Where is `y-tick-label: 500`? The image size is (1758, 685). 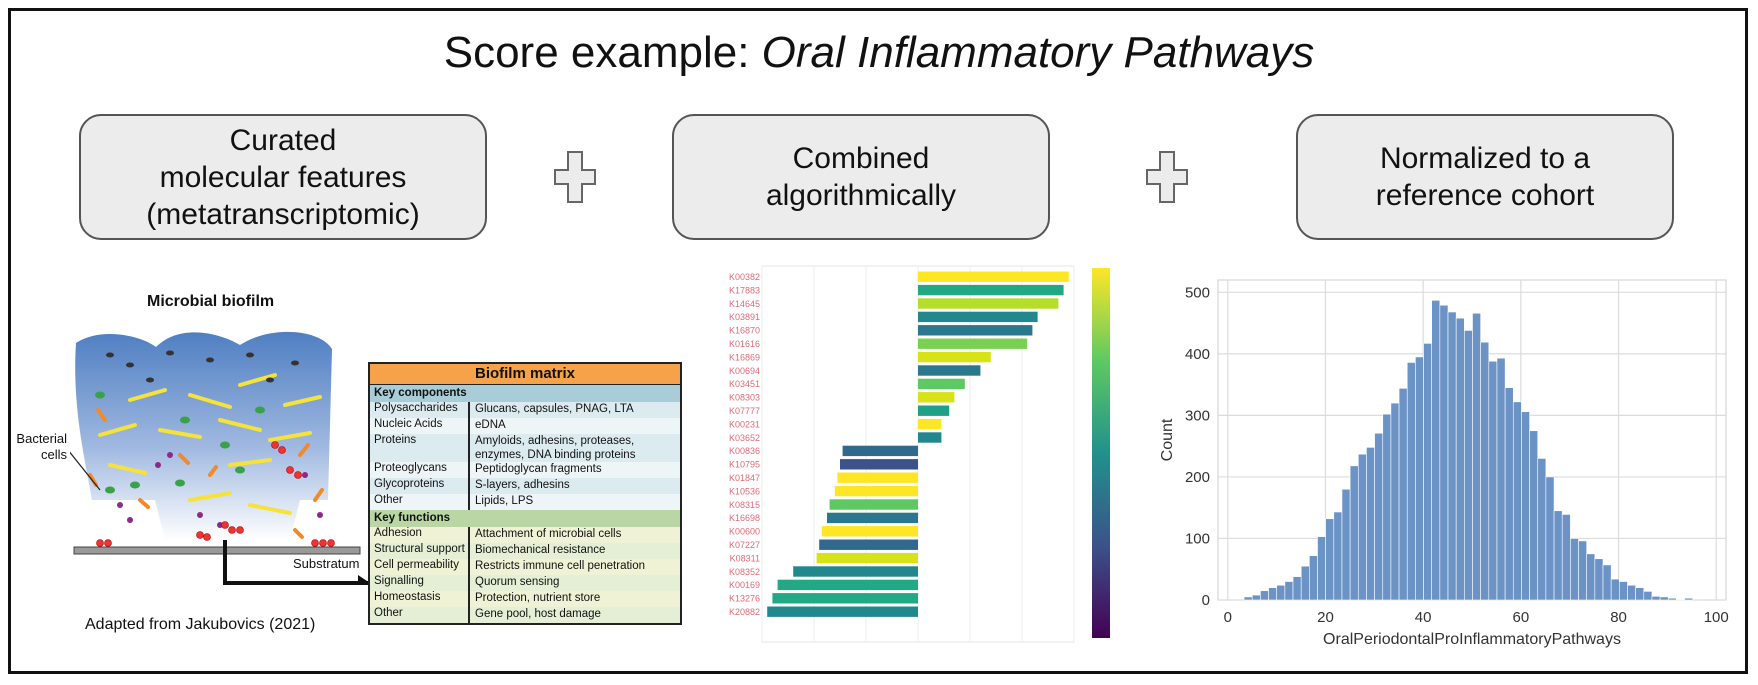 y-tick-label: 500 is located at coordinates (1197, 292).